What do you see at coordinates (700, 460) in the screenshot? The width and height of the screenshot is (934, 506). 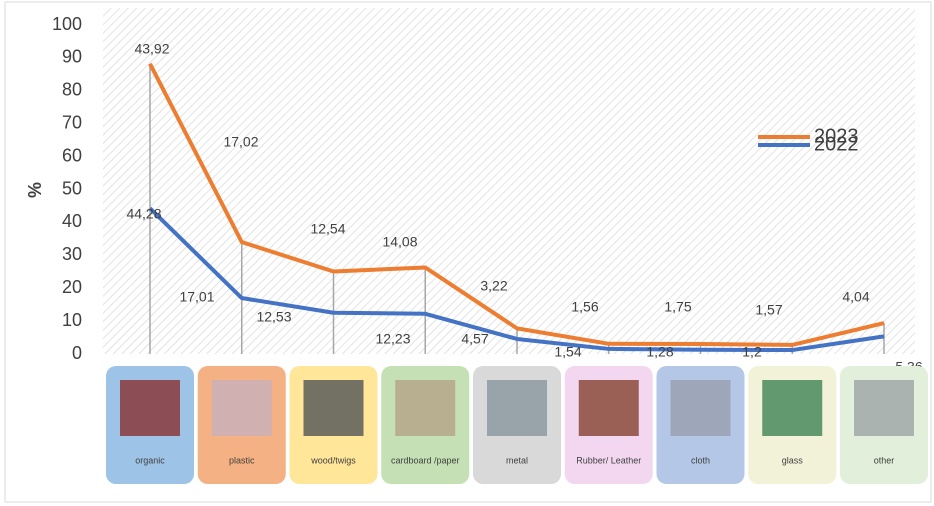 I see `category-label: cloth` at bounding box center [700, 460].